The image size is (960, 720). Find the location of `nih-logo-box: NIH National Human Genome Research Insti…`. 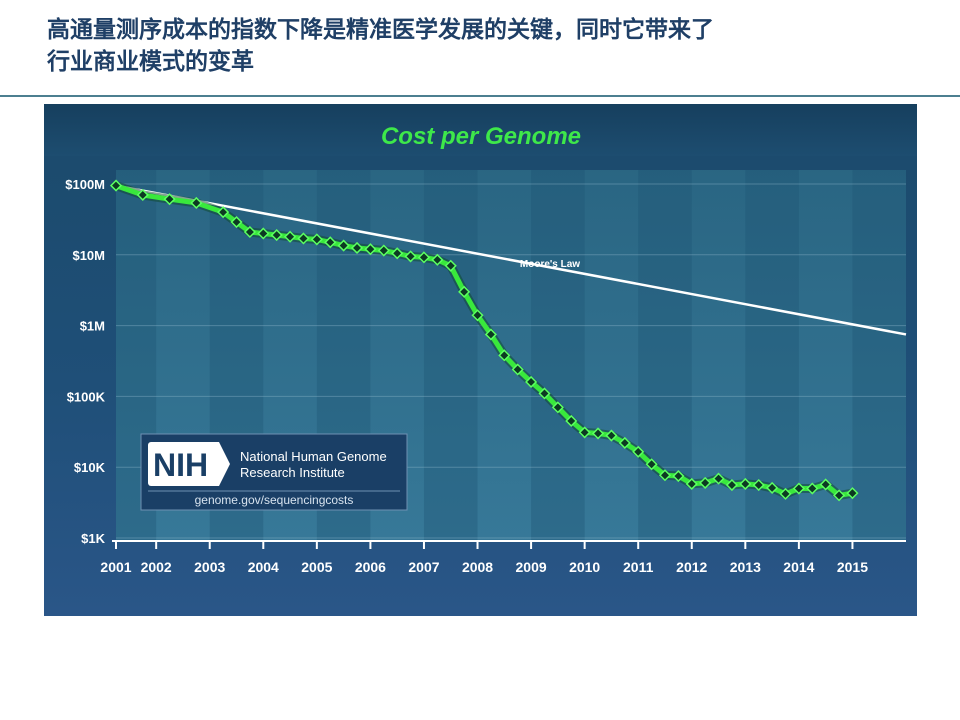

nih-logo-box: NIH National Human Genome Research Insti… is located at coordinates (274, 472).